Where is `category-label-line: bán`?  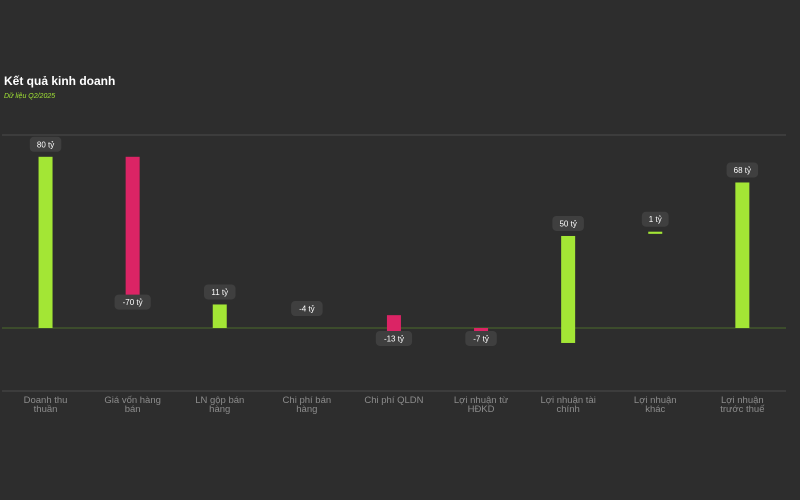
category-label-line: bán is located at coordinates (133, 409).